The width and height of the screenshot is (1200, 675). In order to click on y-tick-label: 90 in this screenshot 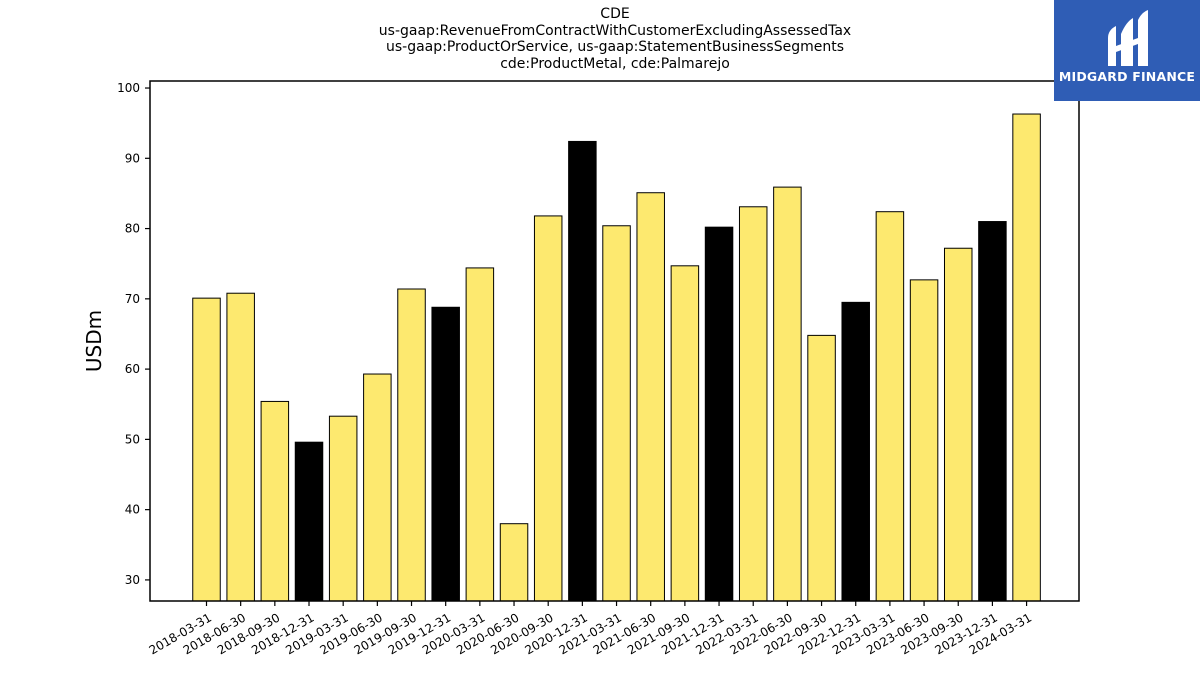, I will do `click(132, 158)`.